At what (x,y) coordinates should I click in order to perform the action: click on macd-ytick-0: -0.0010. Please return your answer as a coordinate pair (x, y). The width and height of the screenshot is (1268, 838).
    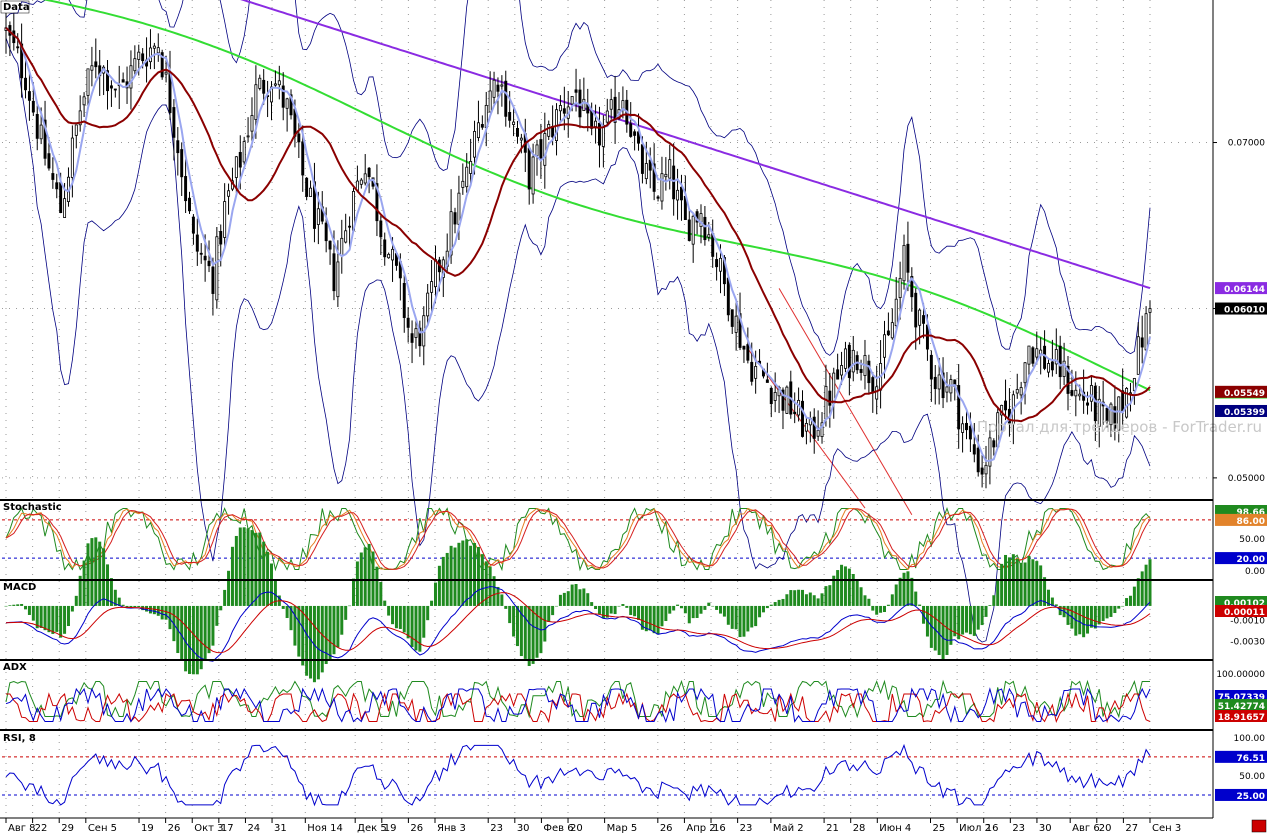
    Looking at the image, I should click on (1247, 622).